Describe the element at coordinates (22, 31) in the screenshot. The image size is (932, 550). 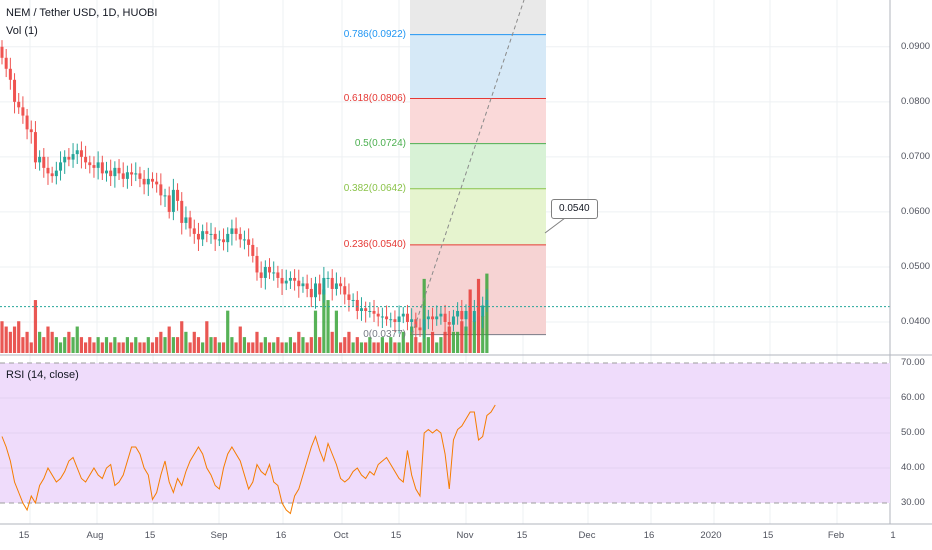
I see `volume-indicator-label: Vol (1)` at that location.